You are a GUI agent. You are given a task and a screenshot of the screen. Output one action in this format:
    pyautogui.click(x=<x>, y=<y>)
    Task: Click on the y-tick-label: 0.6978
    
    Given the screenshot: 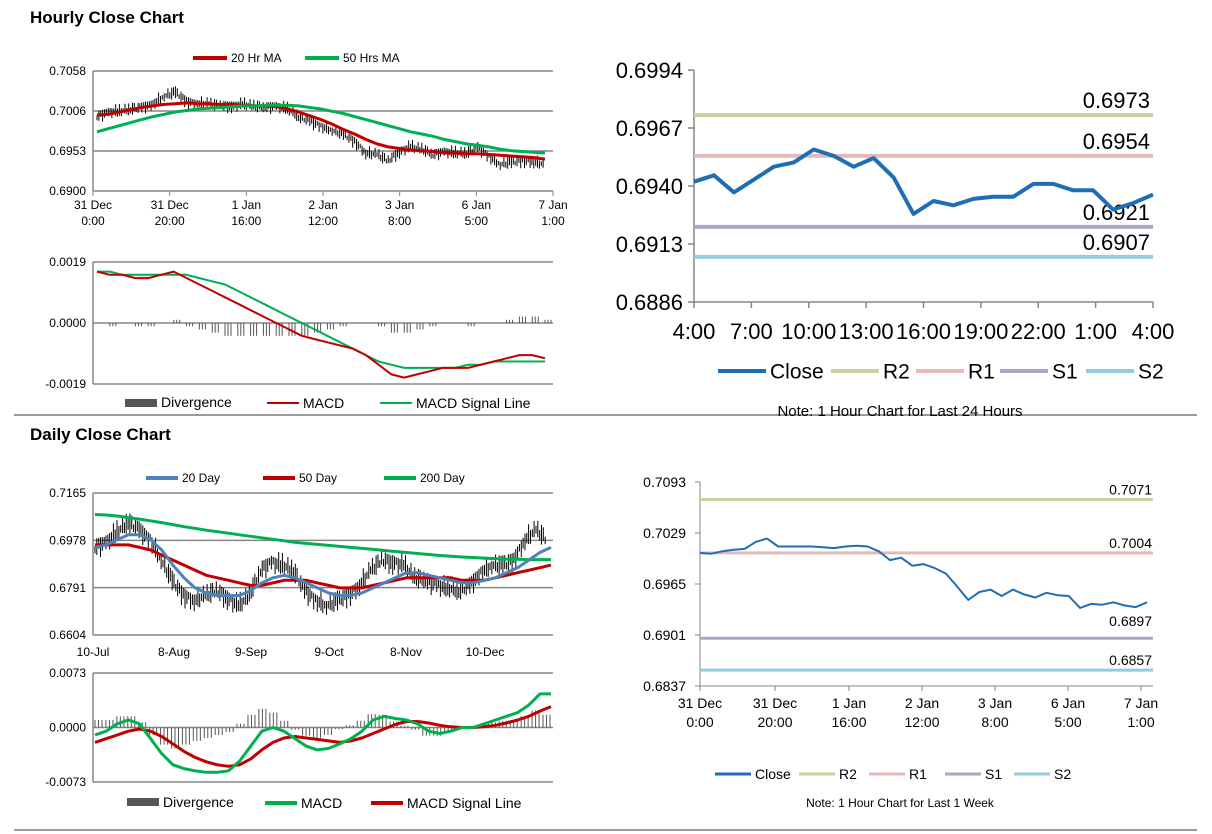 What is the action you would take?
    pyautogui.click(x=67, y=541)
    